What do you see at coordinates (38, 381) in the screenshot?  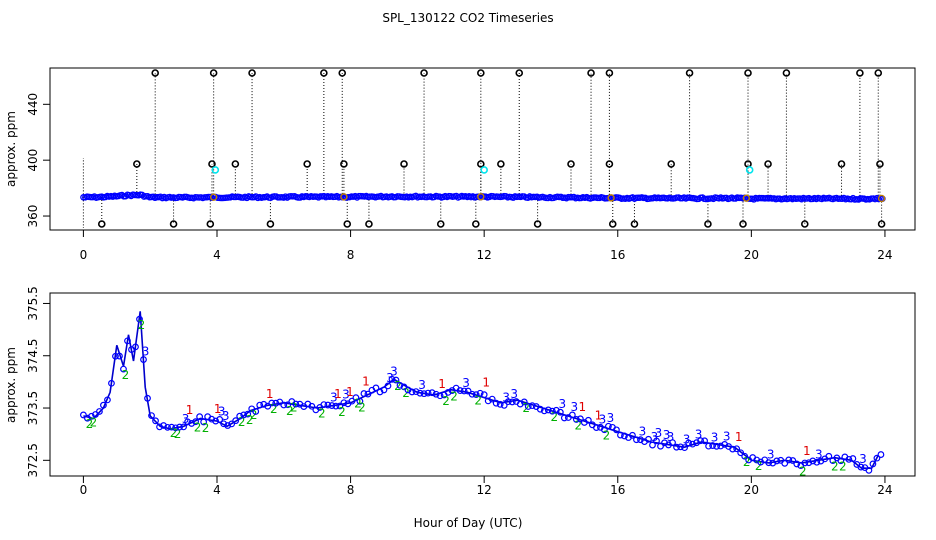 I see `bottom-y-ticks: 372.5 373.5 374.5 375.5` at bounding box center [38, 381].